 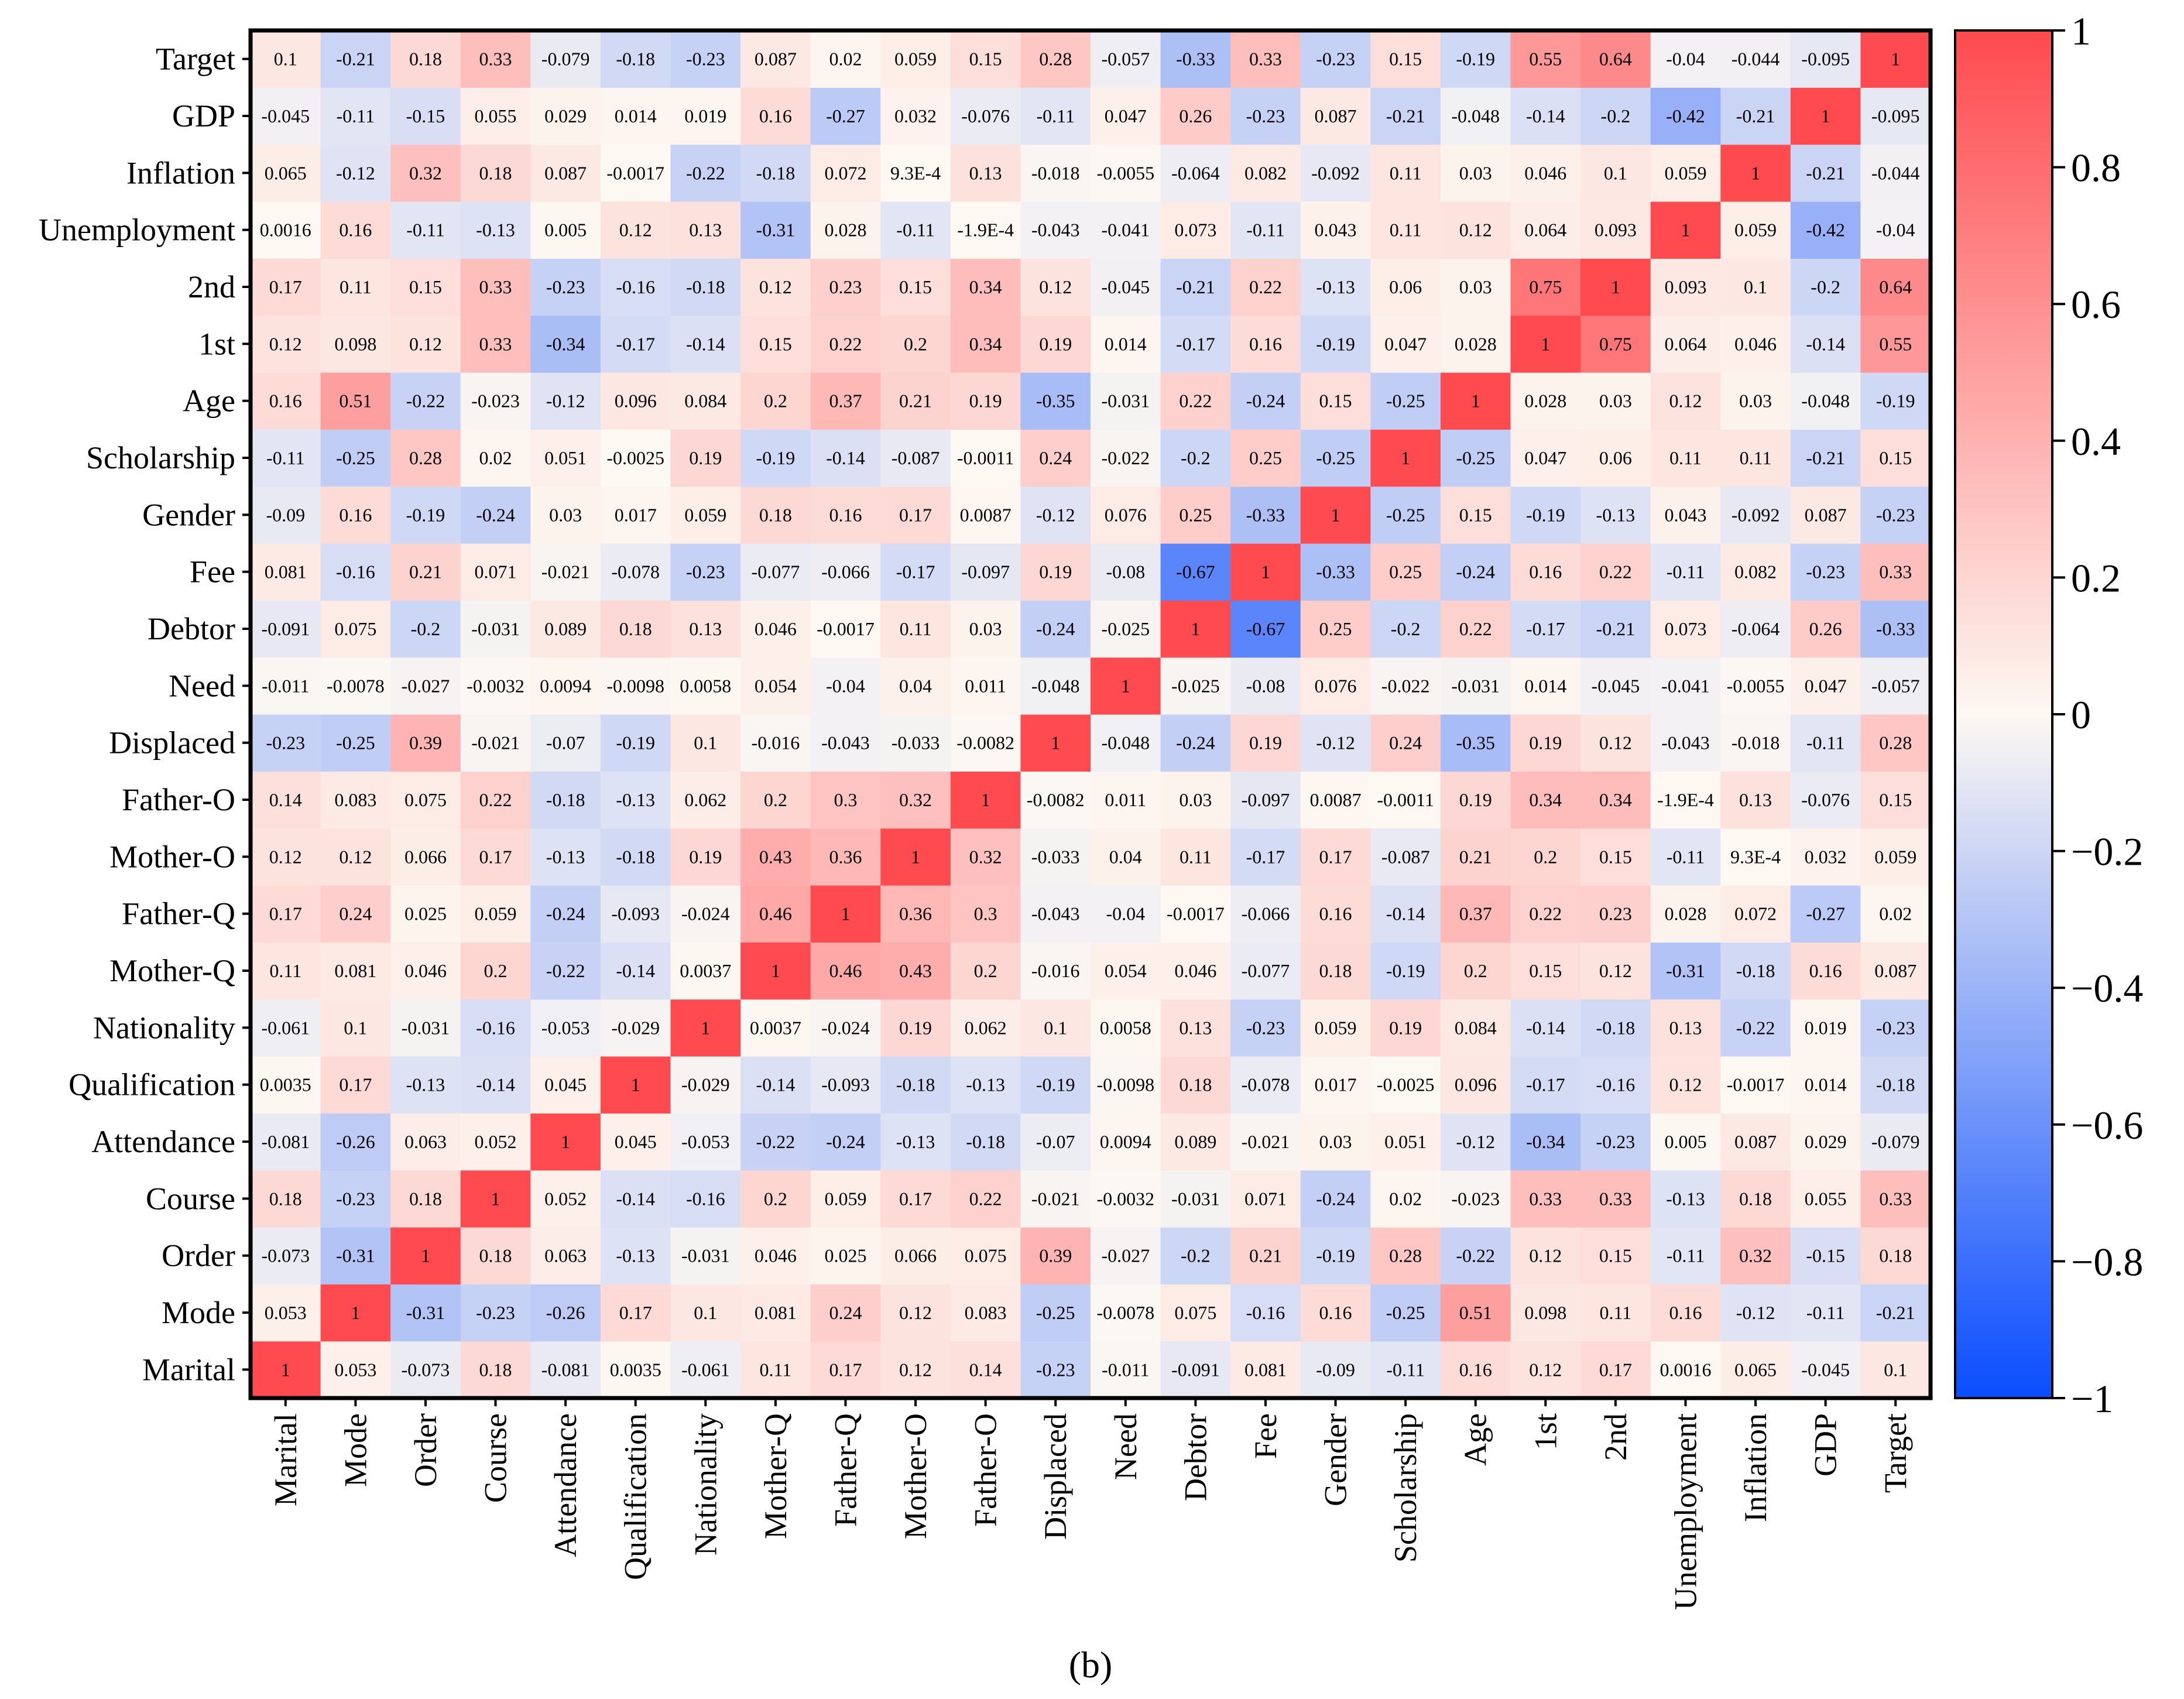 I want to click on cell-value-label: -0.23, so click(x=1825, y=572).